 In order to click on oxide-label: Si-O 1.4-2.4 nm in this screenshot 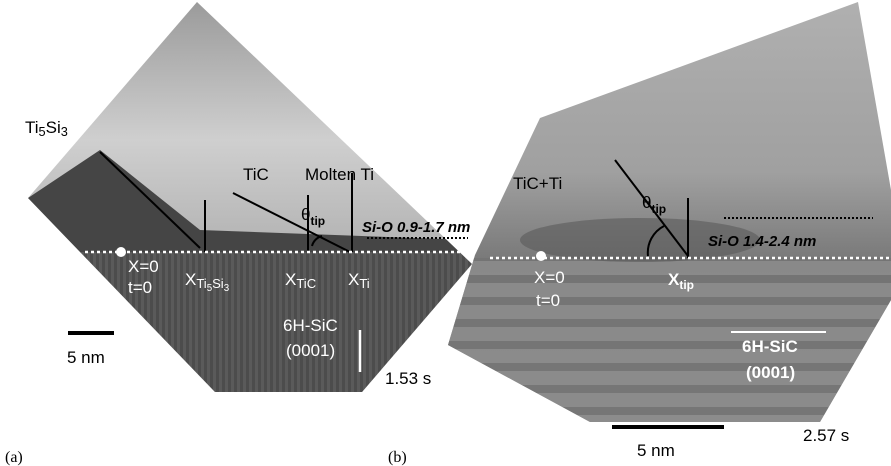, I will do `click(762, 241)`.